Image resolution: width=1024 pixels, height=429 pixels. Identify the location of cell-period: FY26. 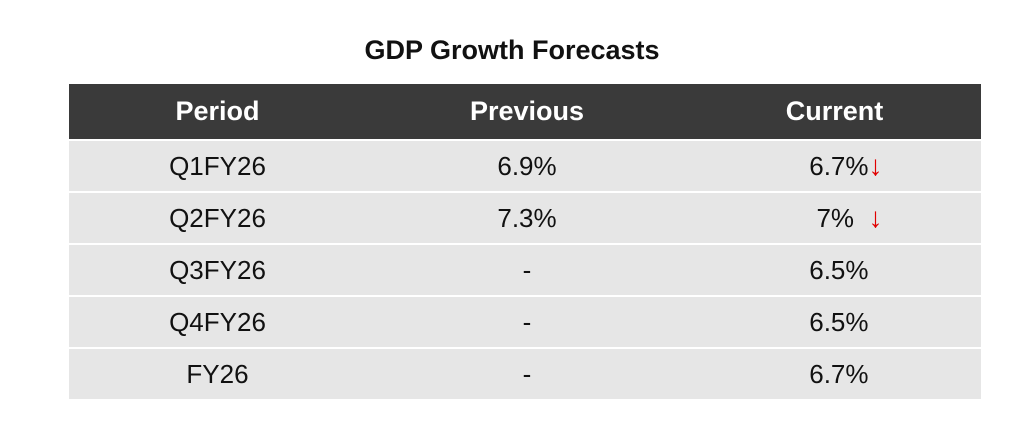
(217, 373).